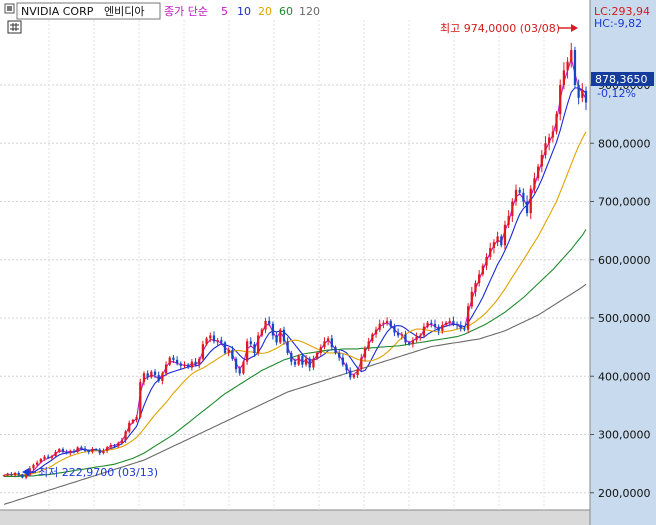 The image size is (656, 525). I want to click on ma-period-5: 5, so click(224, 11).